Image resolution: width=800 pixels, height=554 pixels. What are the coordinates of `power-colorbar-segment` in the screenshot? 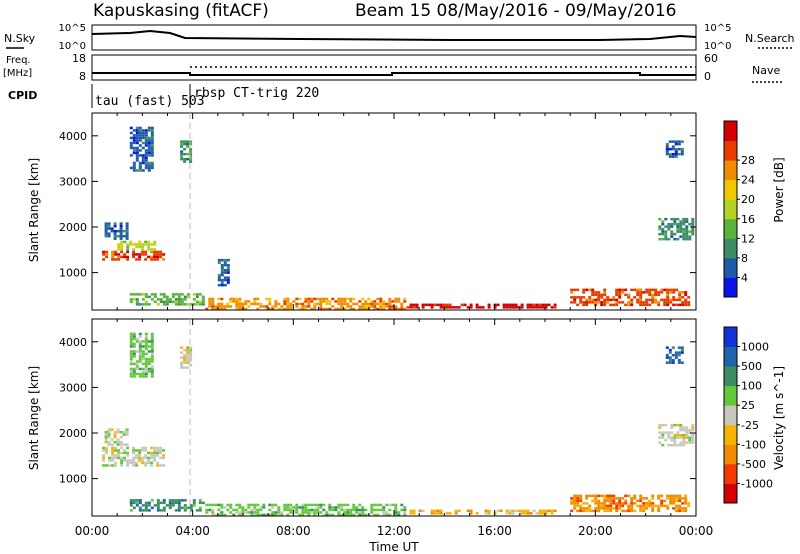 It's located at (730, 209).